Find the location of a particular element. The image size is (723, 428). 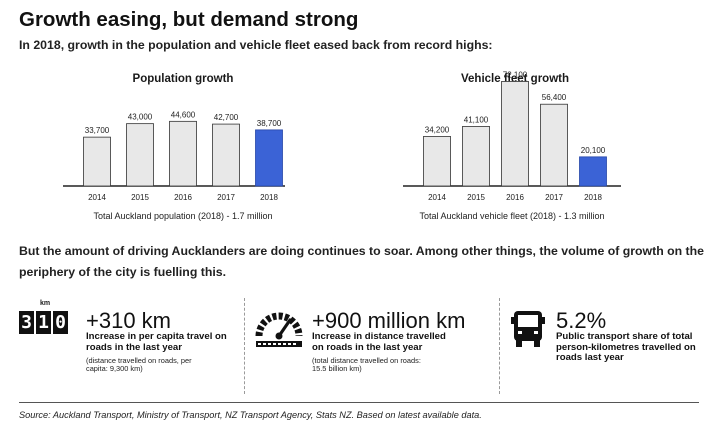

stat-value: +310 km is located at coordinates (128, 320).